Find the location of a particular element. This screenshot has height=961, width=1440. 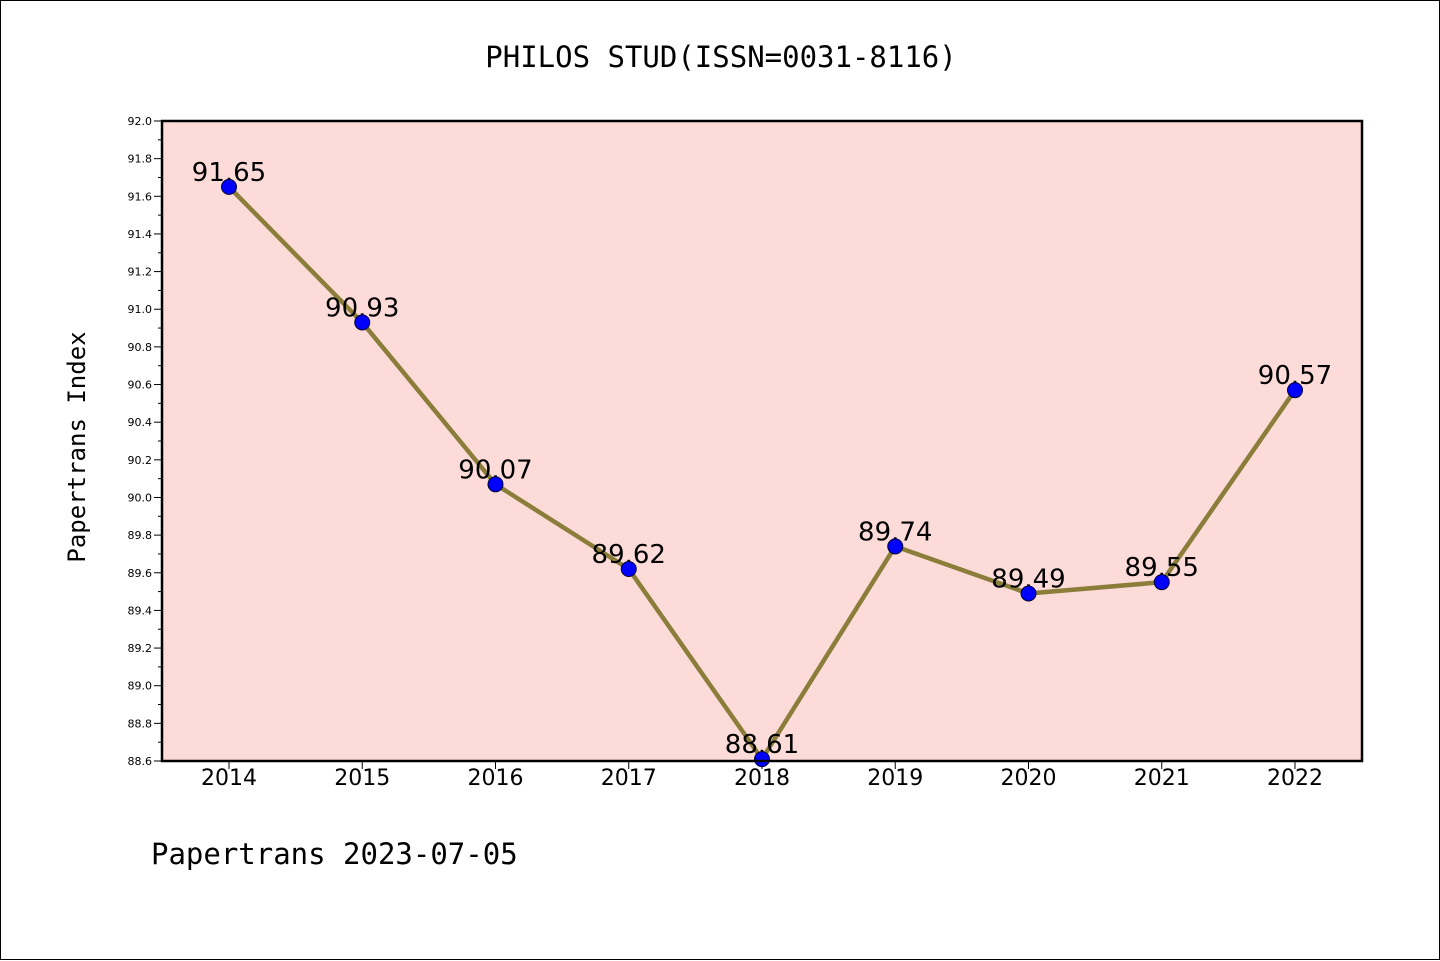

y-tick-label: 92.0 is located at coordinates (140, 121).